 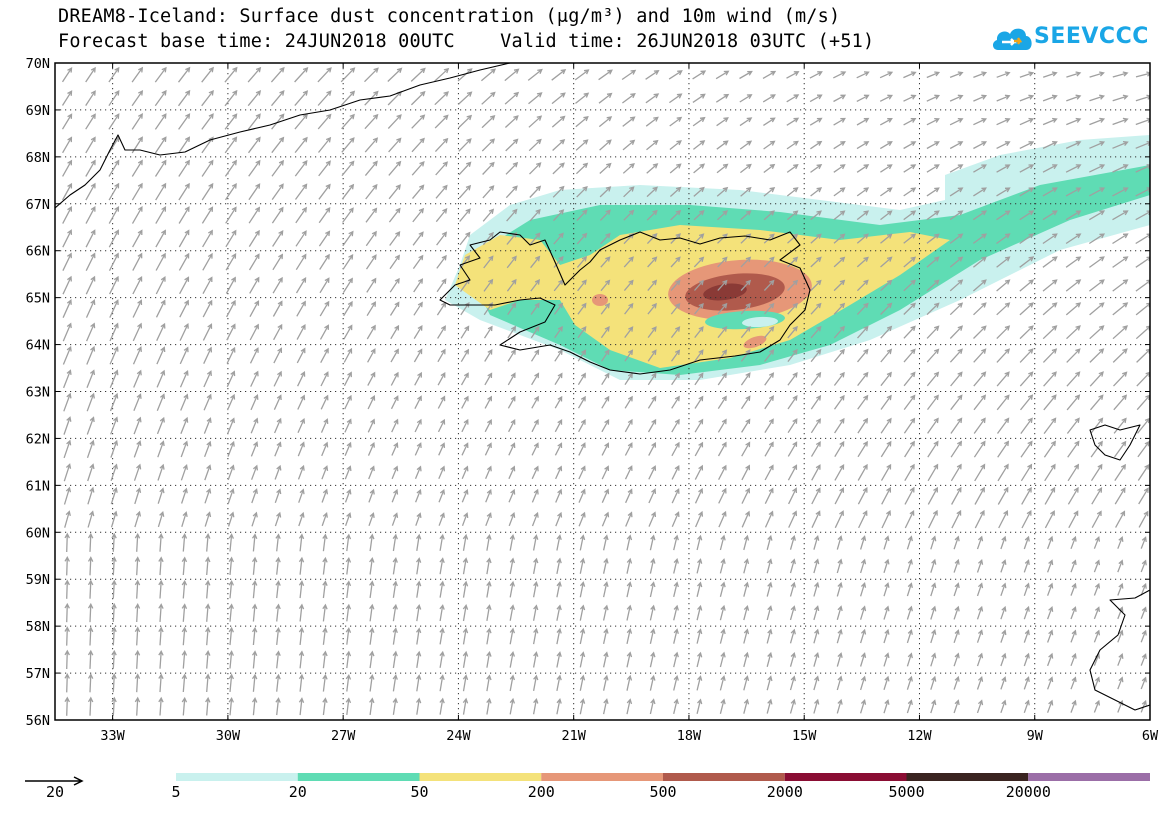 I want to click on lon-label: 9W, so click(x=1035, y=736).